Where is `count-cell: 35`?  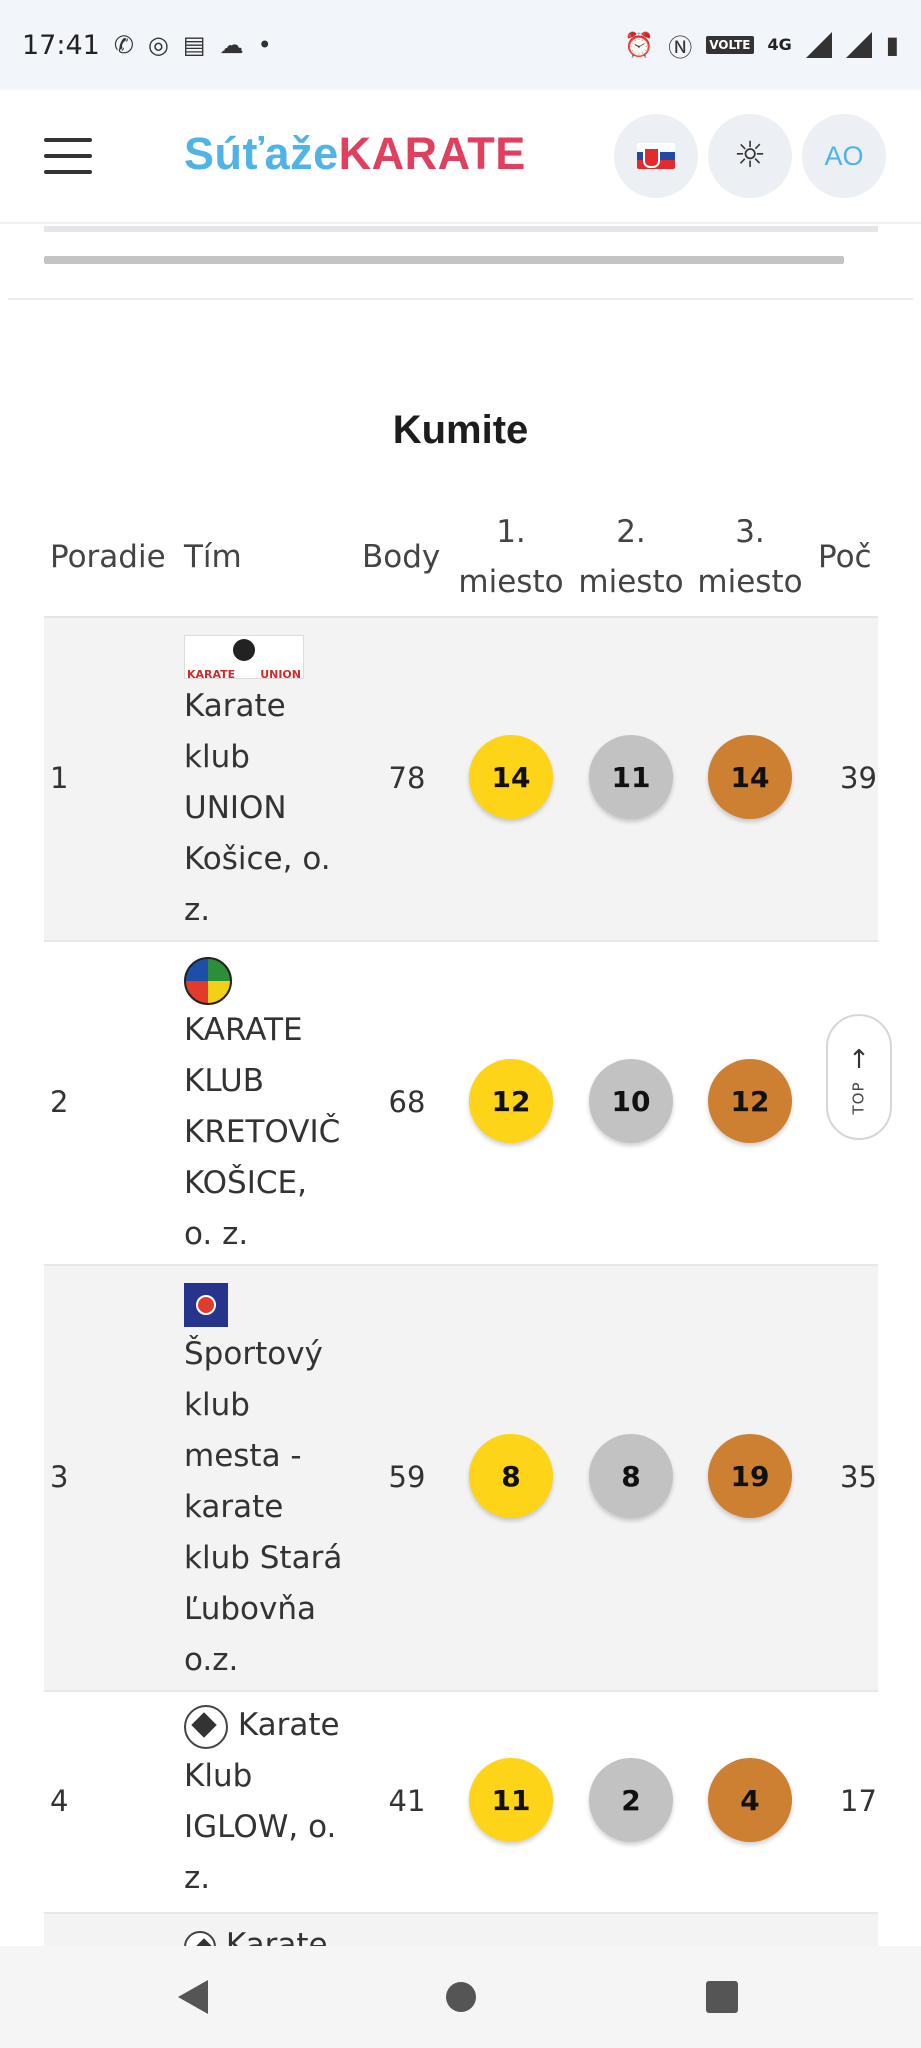
count-cell: 35 is located at coordinates (858, 1477).